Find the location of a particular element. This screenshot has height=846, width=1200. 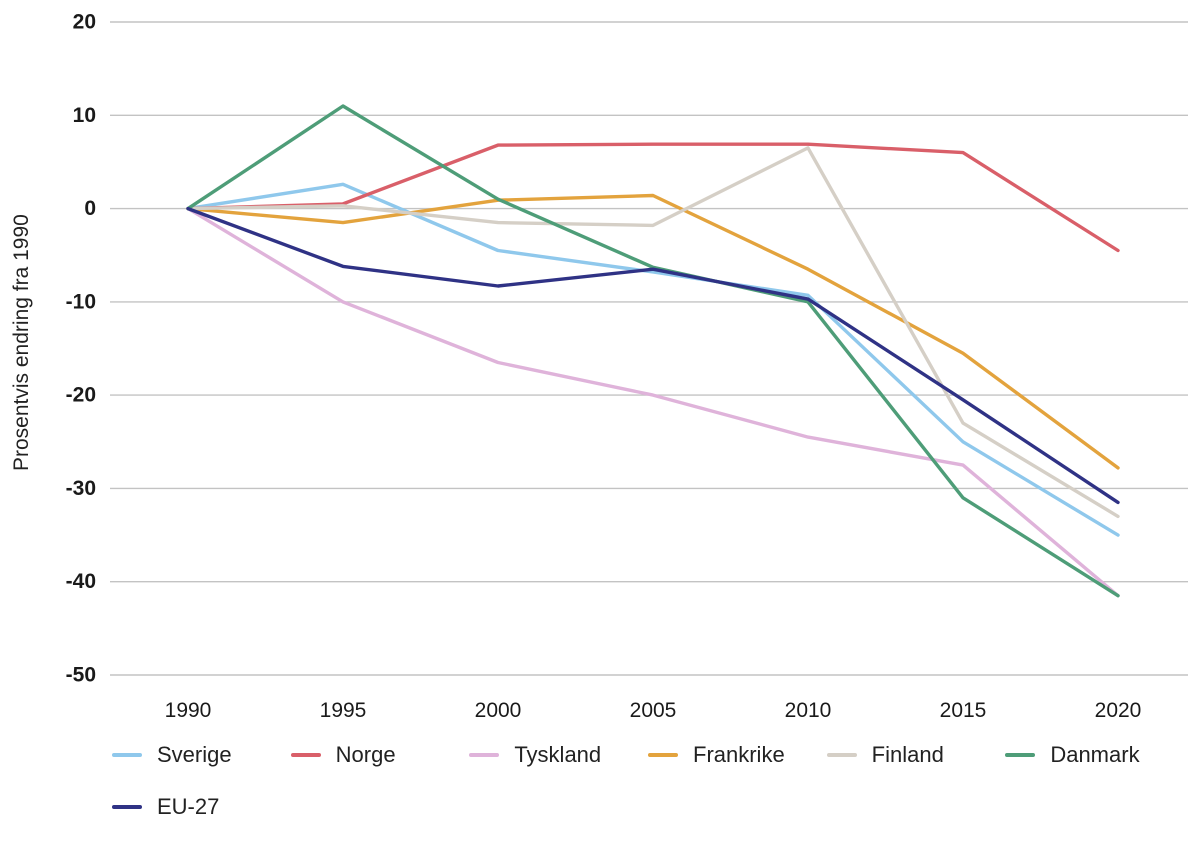

line-series-norge is located at coordinates (653, 197).